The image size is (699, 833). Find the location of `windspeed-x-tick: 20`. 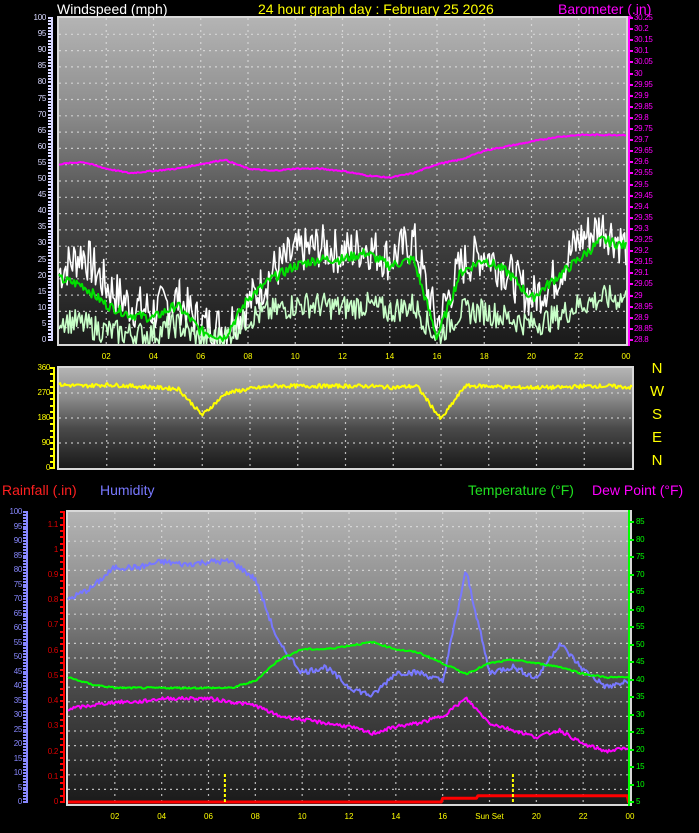

windspeed-x-tick: 20 is located at coordinates (531, 356).